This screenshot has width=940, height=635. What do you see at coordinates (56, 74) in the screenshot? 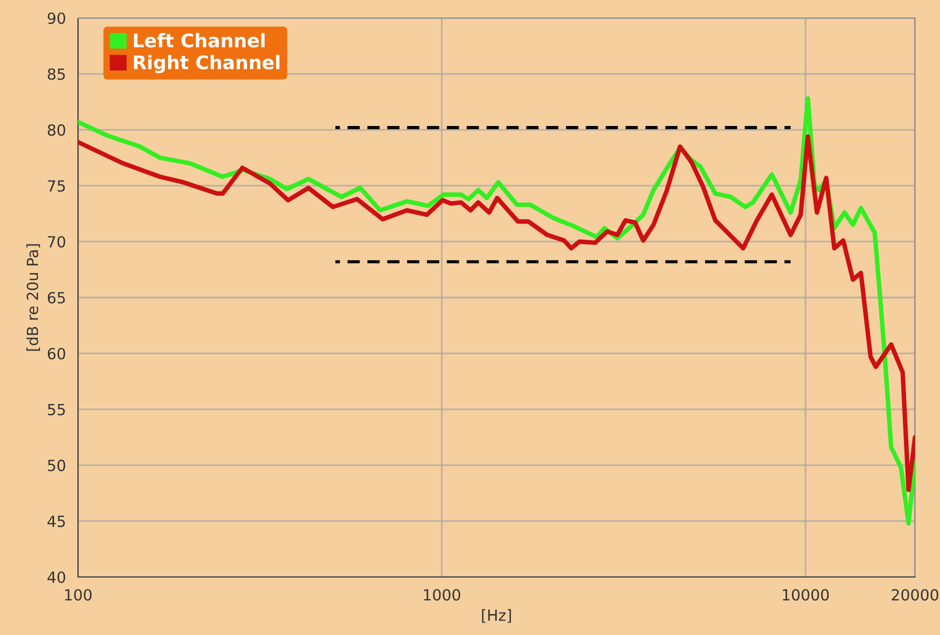
I see `y-tick-label: 85` at bounding box center [56, 74].